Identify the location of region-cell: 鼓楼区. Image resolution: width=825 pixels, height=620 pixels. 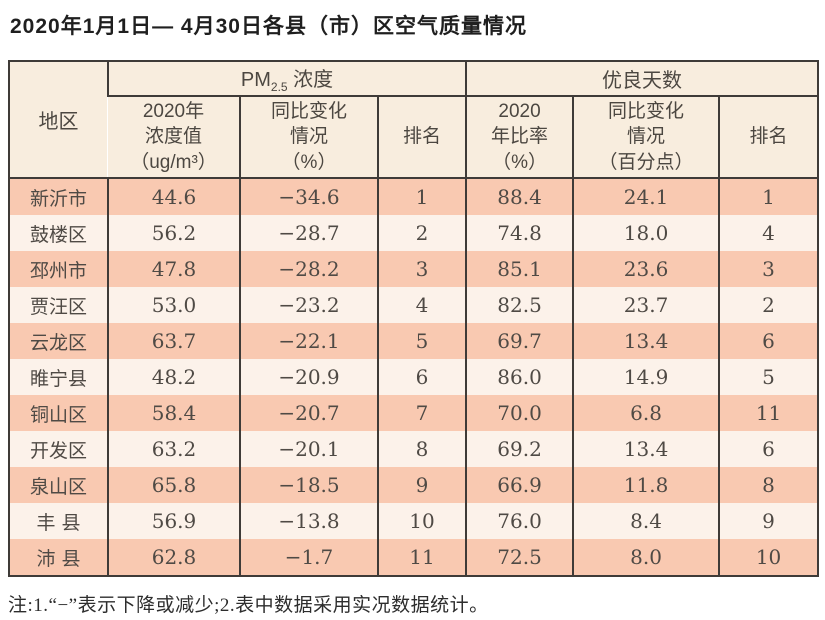
(58, 233).